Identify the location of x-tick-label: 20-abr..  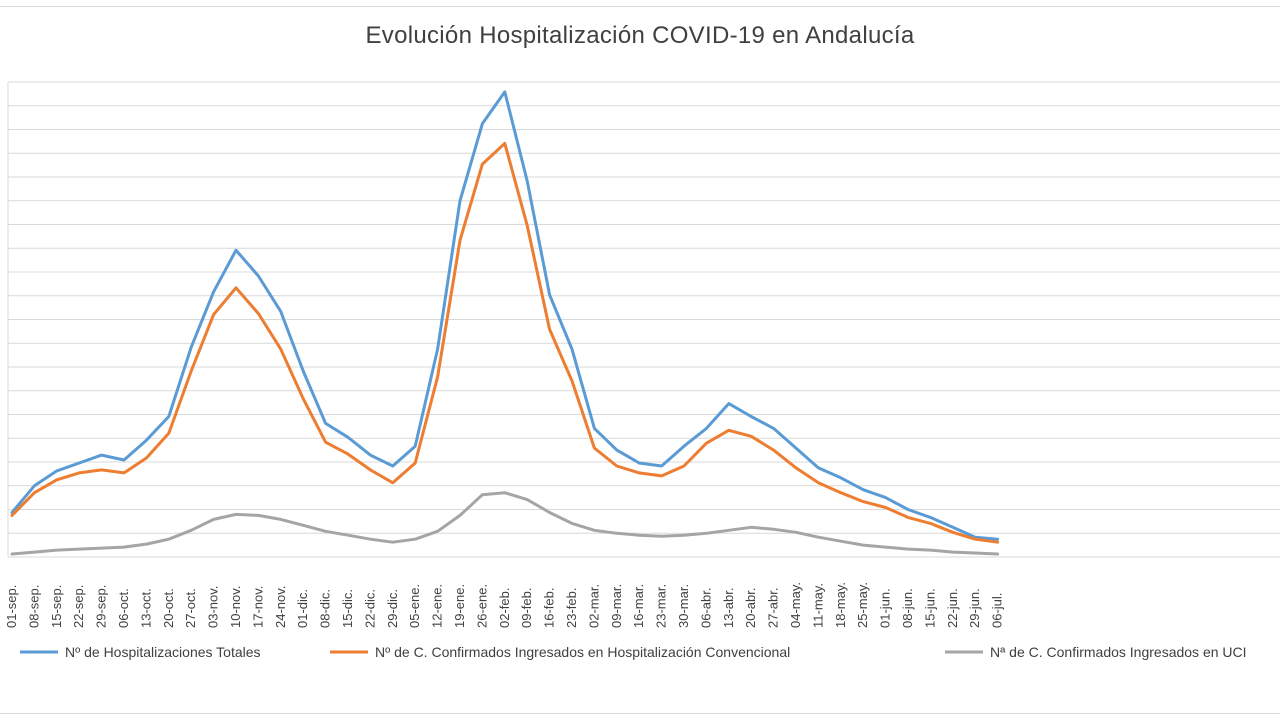
(750, 608).